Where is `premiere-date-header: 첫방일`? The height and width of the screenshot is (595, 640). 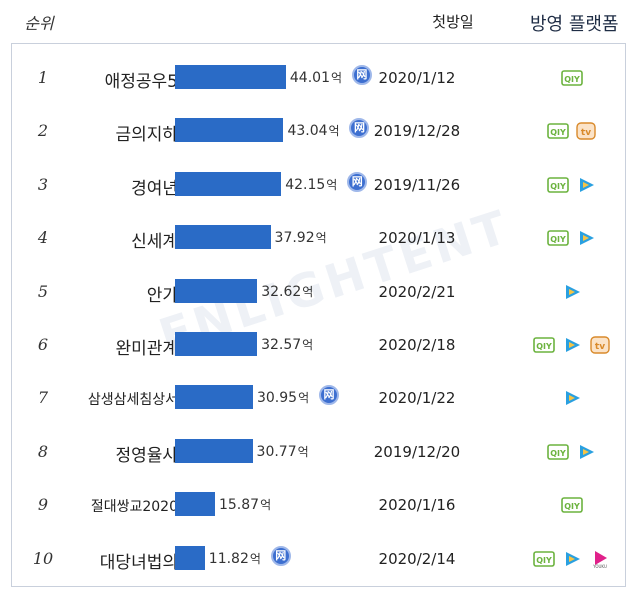
premiere-date-header: 첫방일 is located at coordinates (453, 22).